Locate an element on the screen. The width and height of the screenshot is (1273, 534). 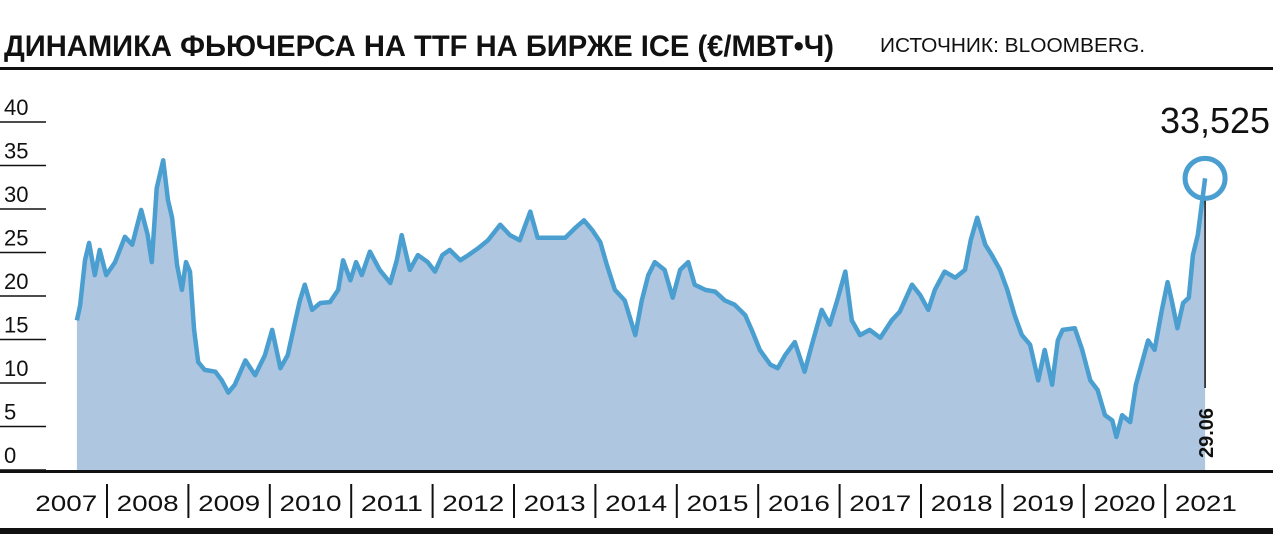
y-tick-label: 15 is located at coordinates (16, 325).